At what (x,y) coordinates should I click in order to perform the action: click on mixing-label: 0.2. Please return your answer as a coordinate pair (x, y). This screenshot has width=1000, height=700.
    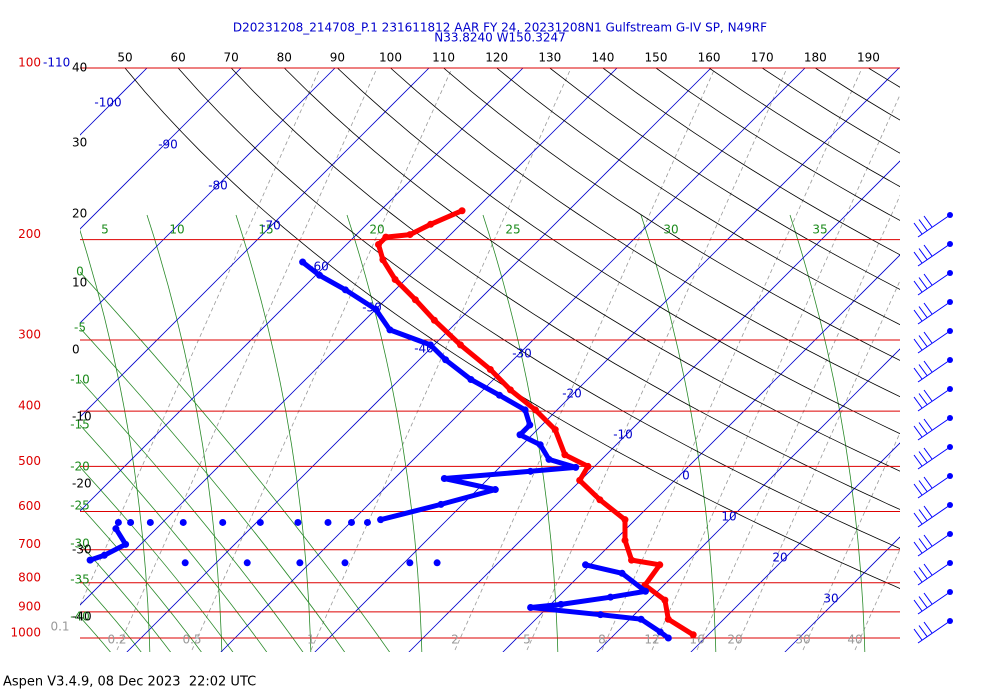
    Looking at the image, I should click on (116, 640).